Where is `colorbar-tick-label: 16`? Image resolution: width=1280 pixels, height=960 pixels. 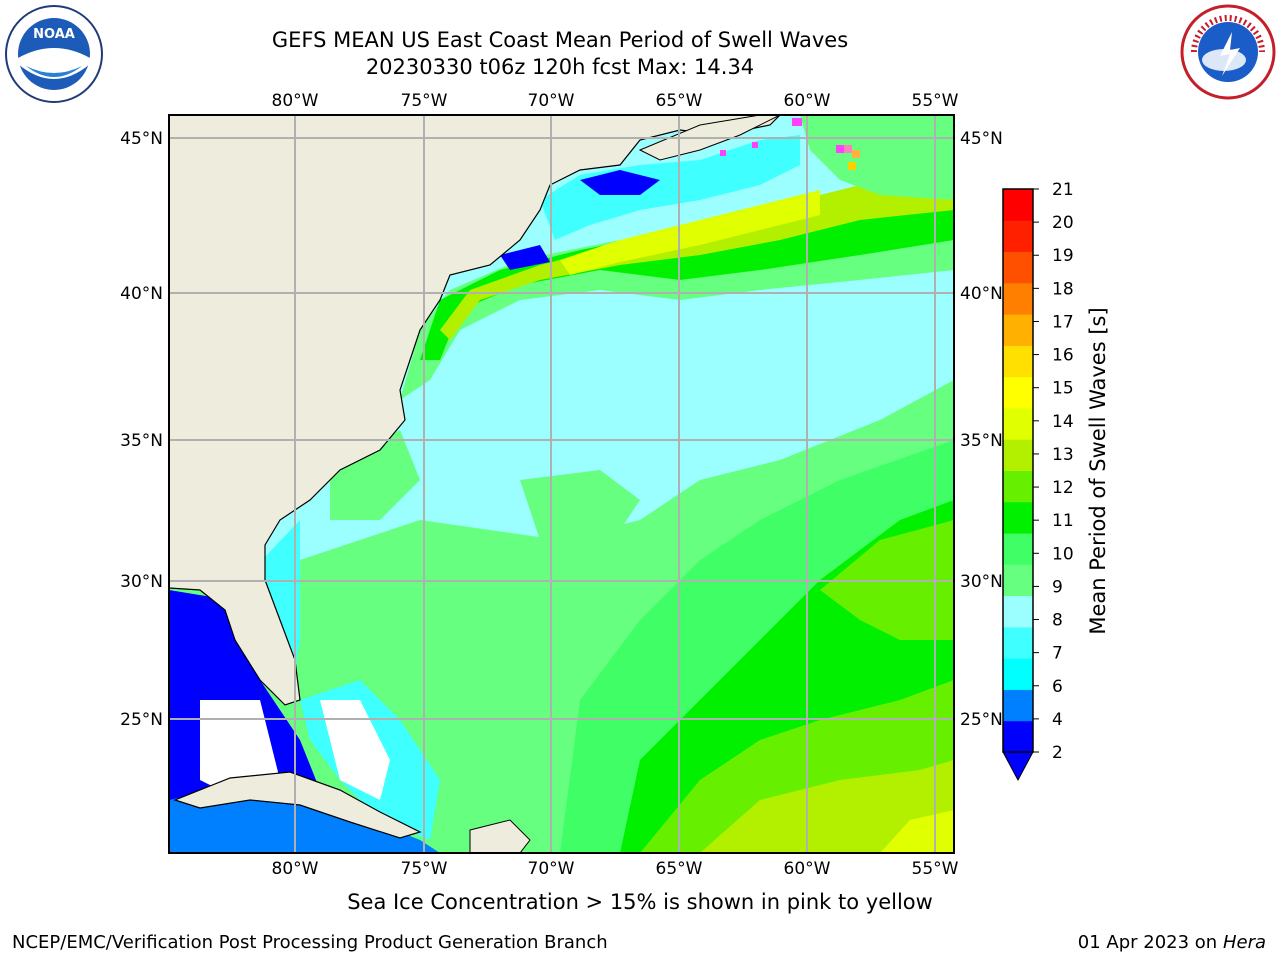 colorbar-tick-label: 16 is located at coordinates (1063, 356).